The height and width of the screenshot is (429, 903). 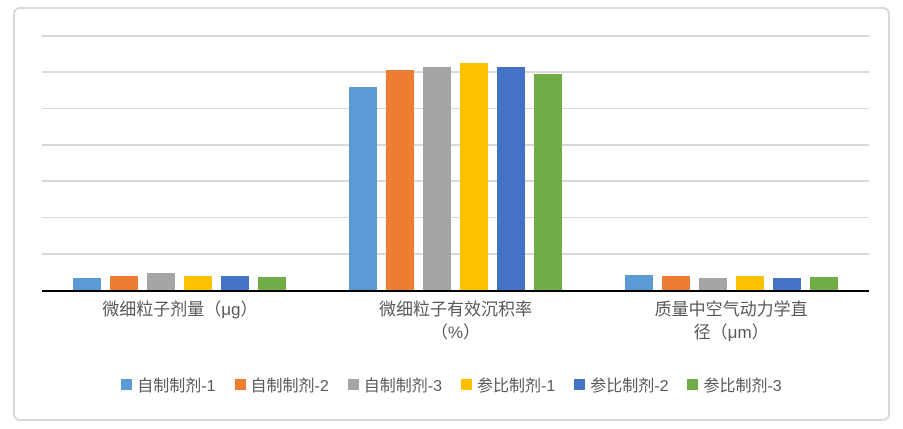 I want to click on category-label: 微细粒子有效沉积率 （%）, so click(x=455, y=321).